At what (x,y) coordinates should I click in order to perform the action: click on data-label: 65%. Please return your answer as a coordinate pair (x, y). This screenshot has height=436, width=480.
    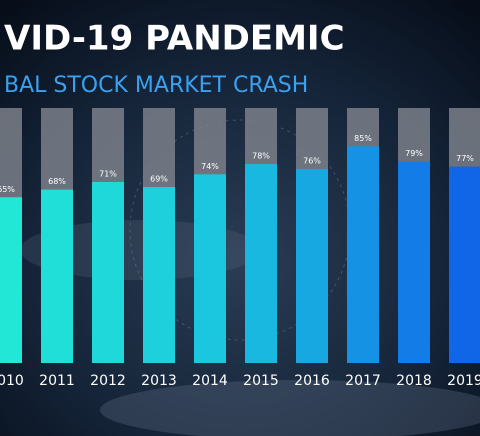
    Looking at the image, I should click on (7, 189).